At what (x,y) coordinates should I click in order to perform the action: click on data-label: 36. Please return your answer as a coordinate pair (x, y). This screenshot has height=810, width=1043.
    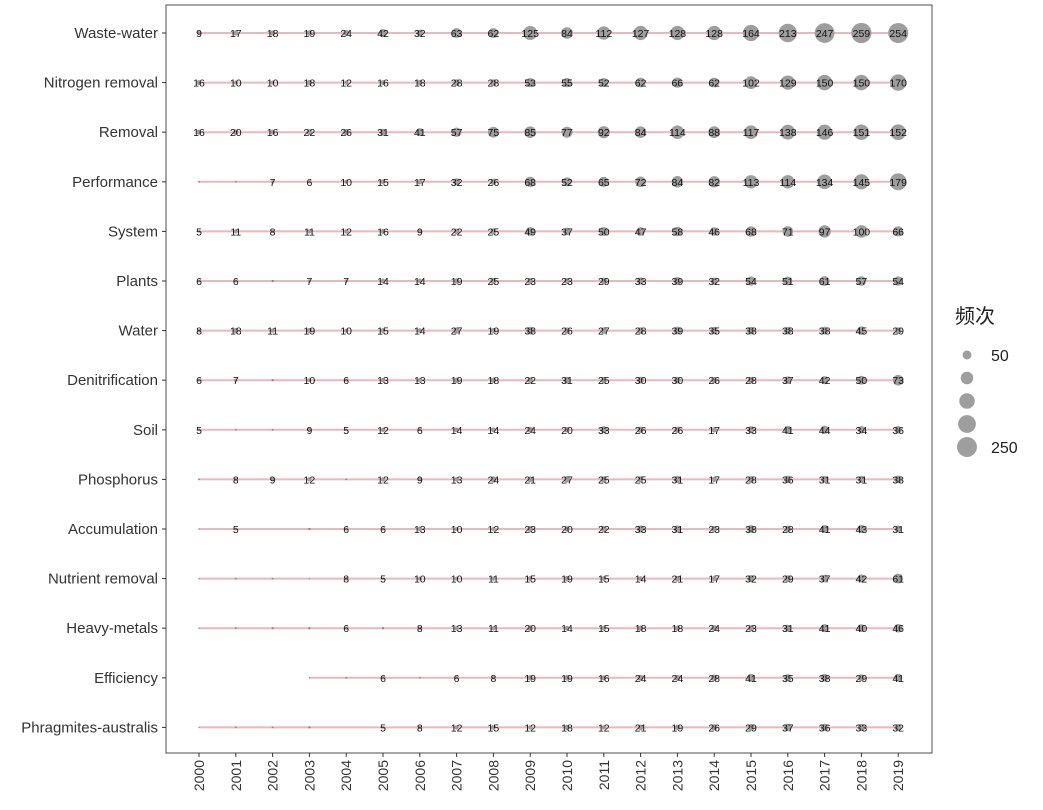
    Looking at the image, I should click on (788, 480).